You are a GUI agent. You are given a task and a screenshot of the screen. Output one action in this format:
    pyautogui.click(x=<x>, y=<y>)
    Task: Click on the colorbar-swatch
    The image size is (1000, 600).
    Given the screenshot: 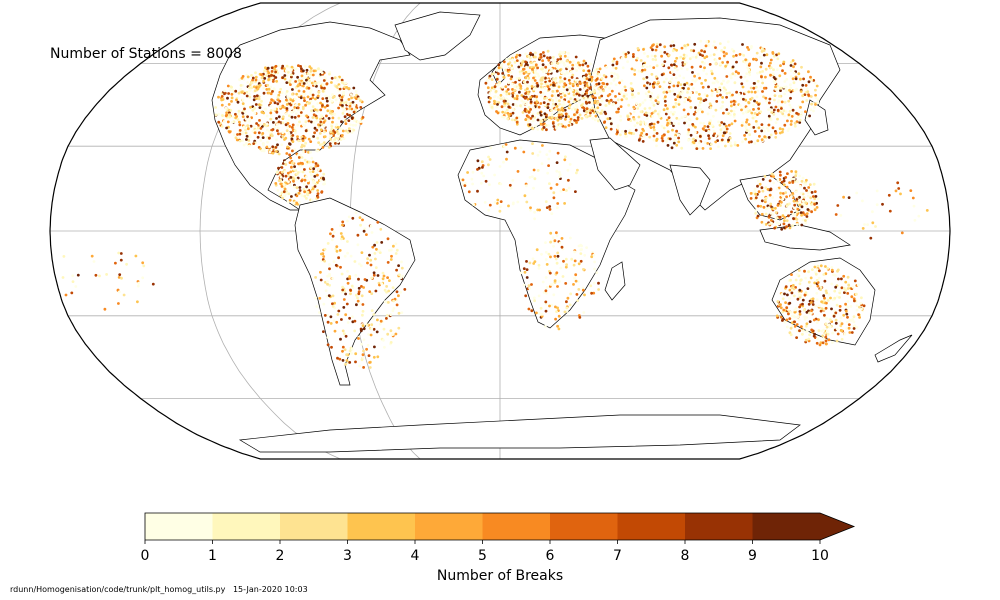 What is the action you would take?
    pyautogui.click(x=381, y=526)
    